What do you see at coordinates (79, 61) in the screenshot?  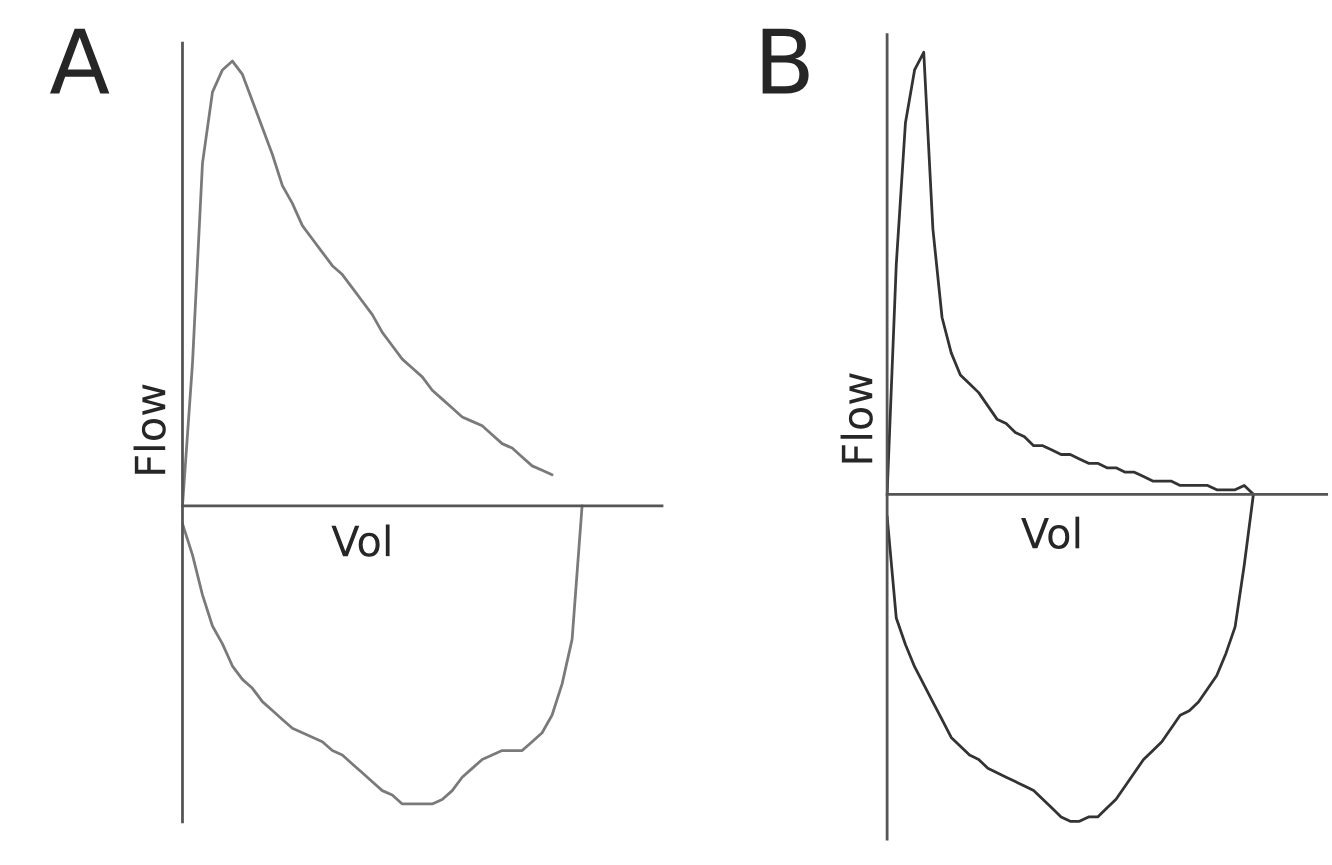 I see `chart-title: A` at bounding box center [79, 61].